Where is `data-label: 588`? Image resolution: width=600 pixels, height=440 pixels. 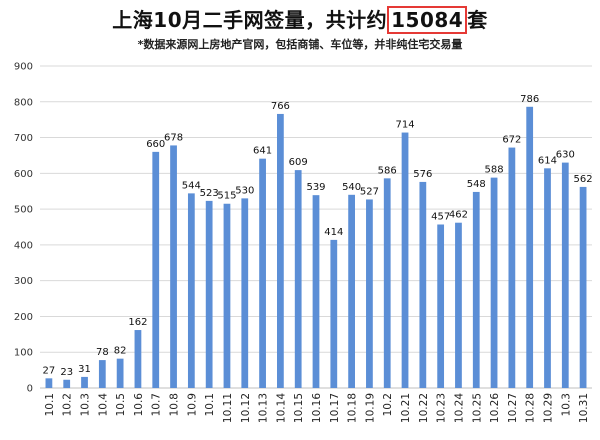 data-label: 588 is located at coordinates (494, 170).